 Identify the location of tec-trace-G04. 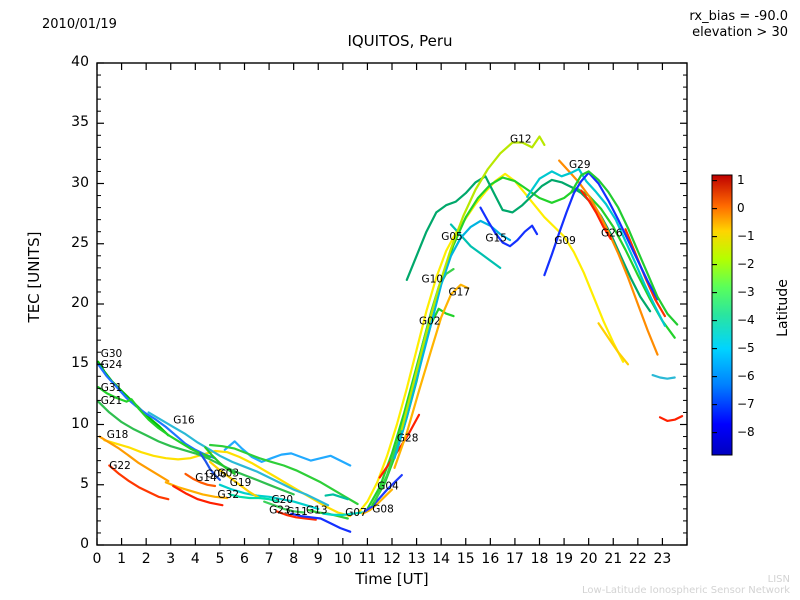
(383, 493).